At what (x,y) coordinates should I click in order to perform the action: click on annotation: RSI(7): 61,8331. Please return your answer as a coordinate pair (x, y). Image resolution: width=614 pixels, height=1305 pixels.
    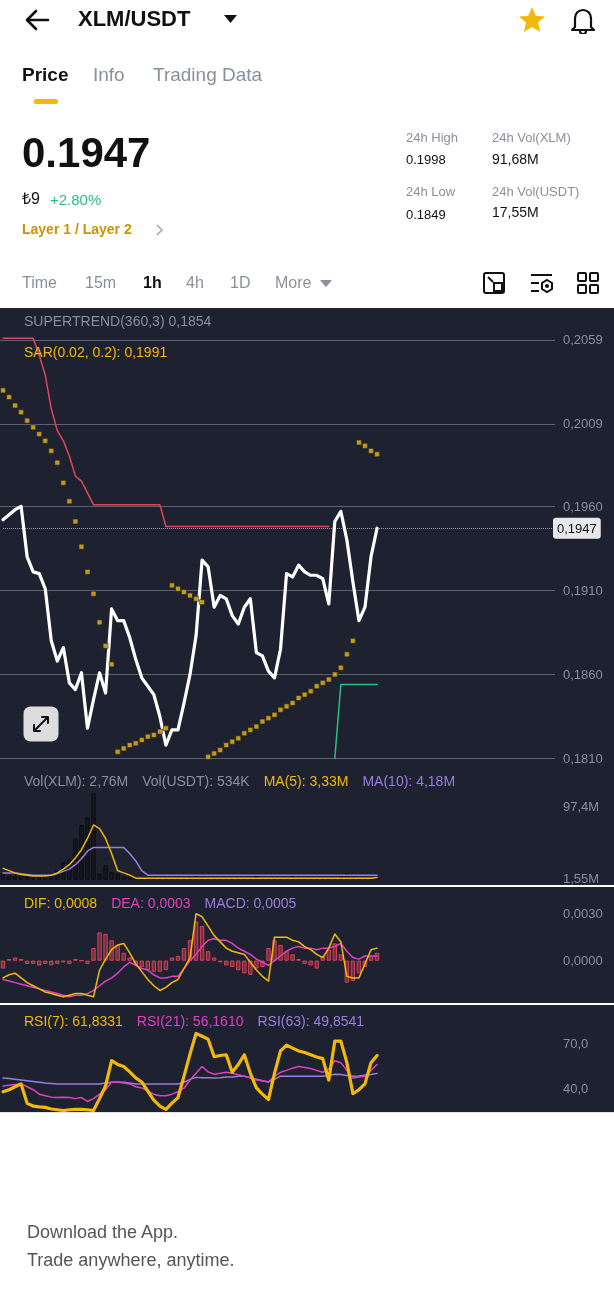
    Looking at the image, I should click on (73, 1021).